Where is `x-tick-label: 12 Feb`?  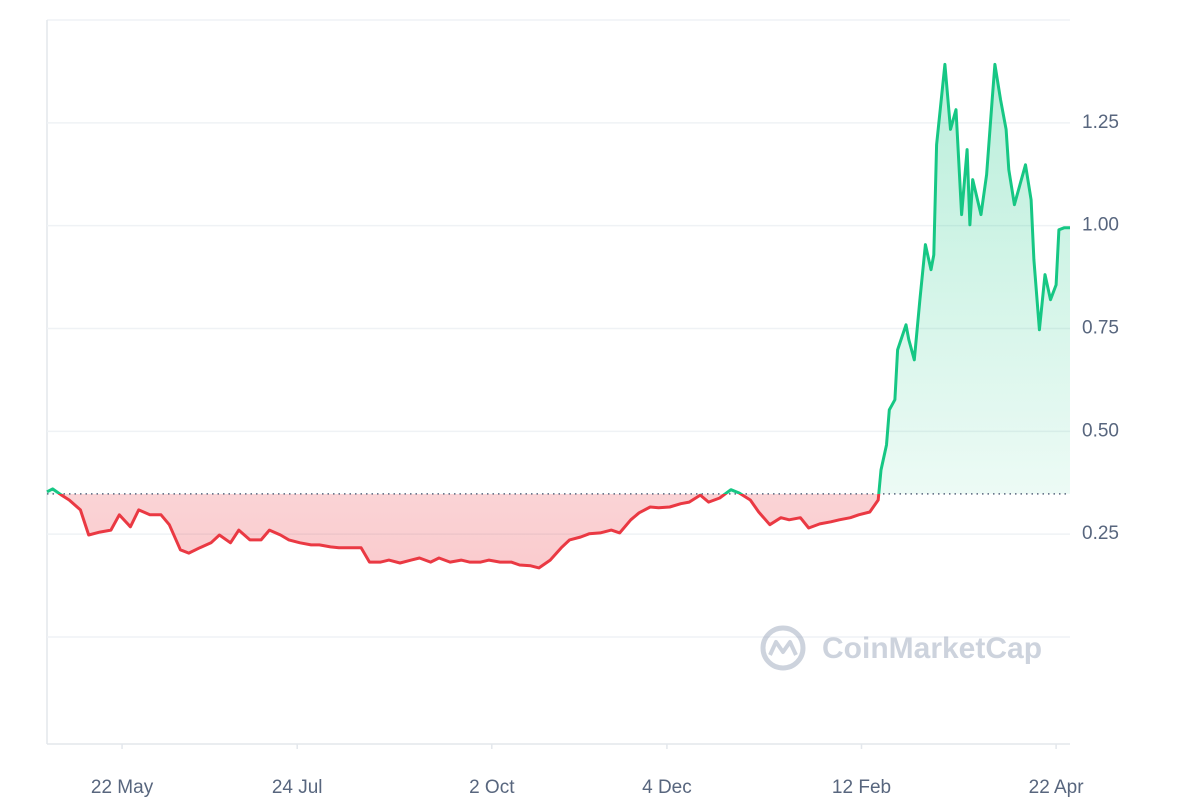
x-tick-label: 12 Feb is located at coordinates (861, 787).